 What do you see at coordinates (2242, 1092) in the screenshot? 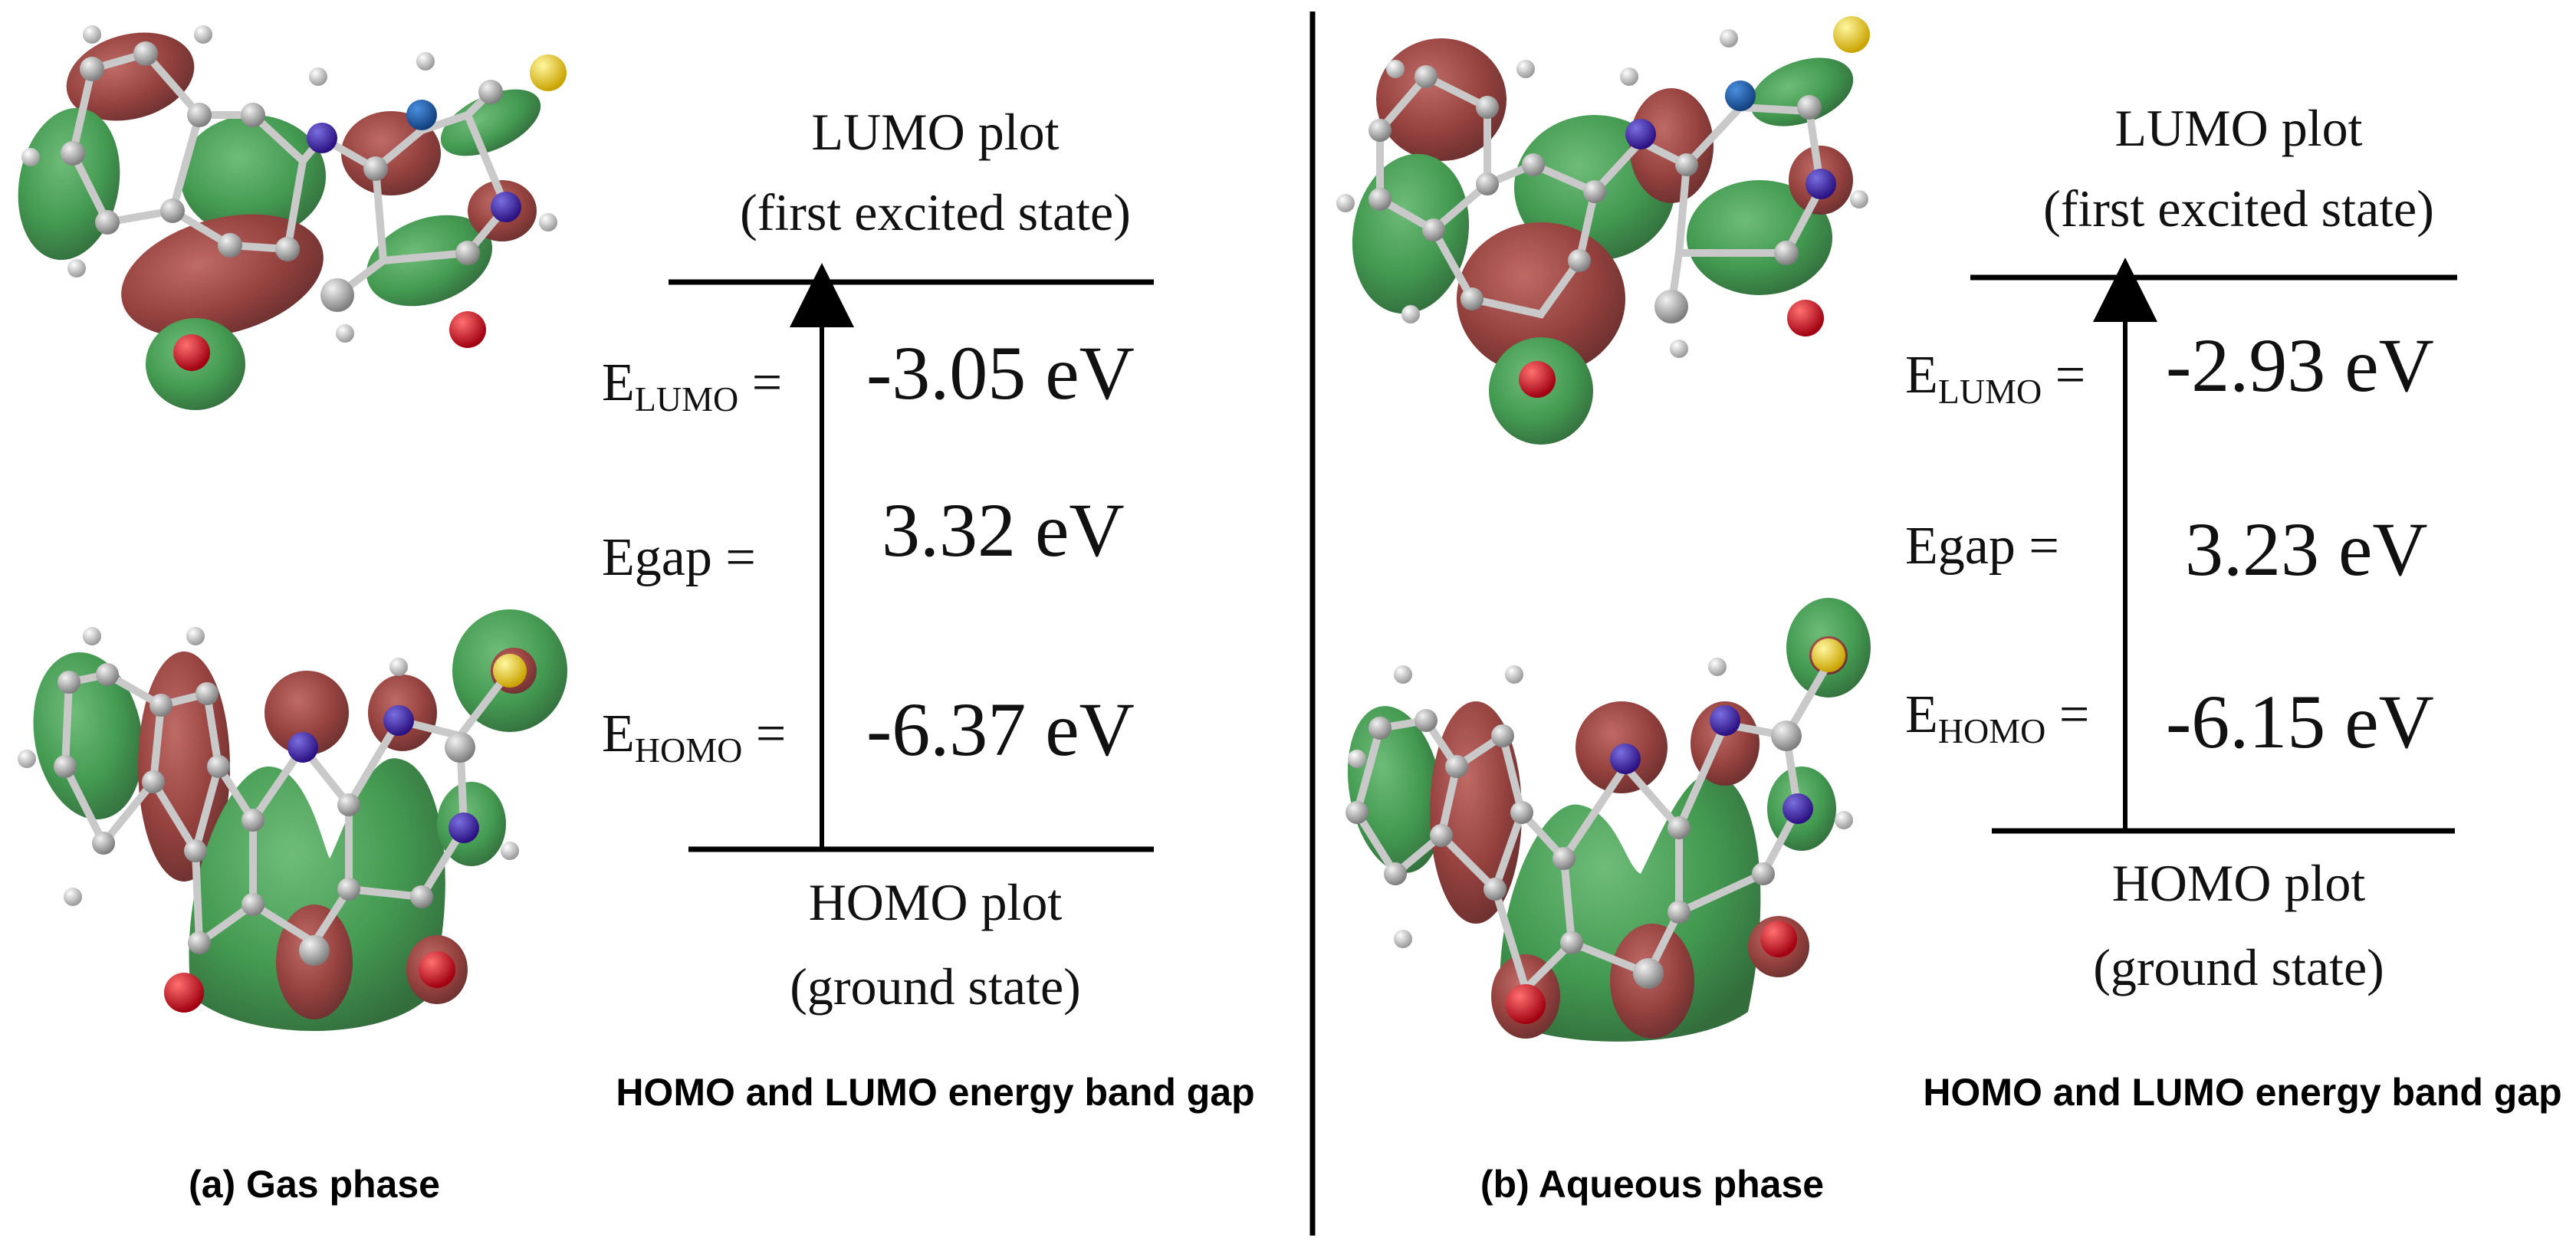
I see `chart-title-aqueous: HOMO and LUMO energy band gap` at bounding box center [2242, 1092].